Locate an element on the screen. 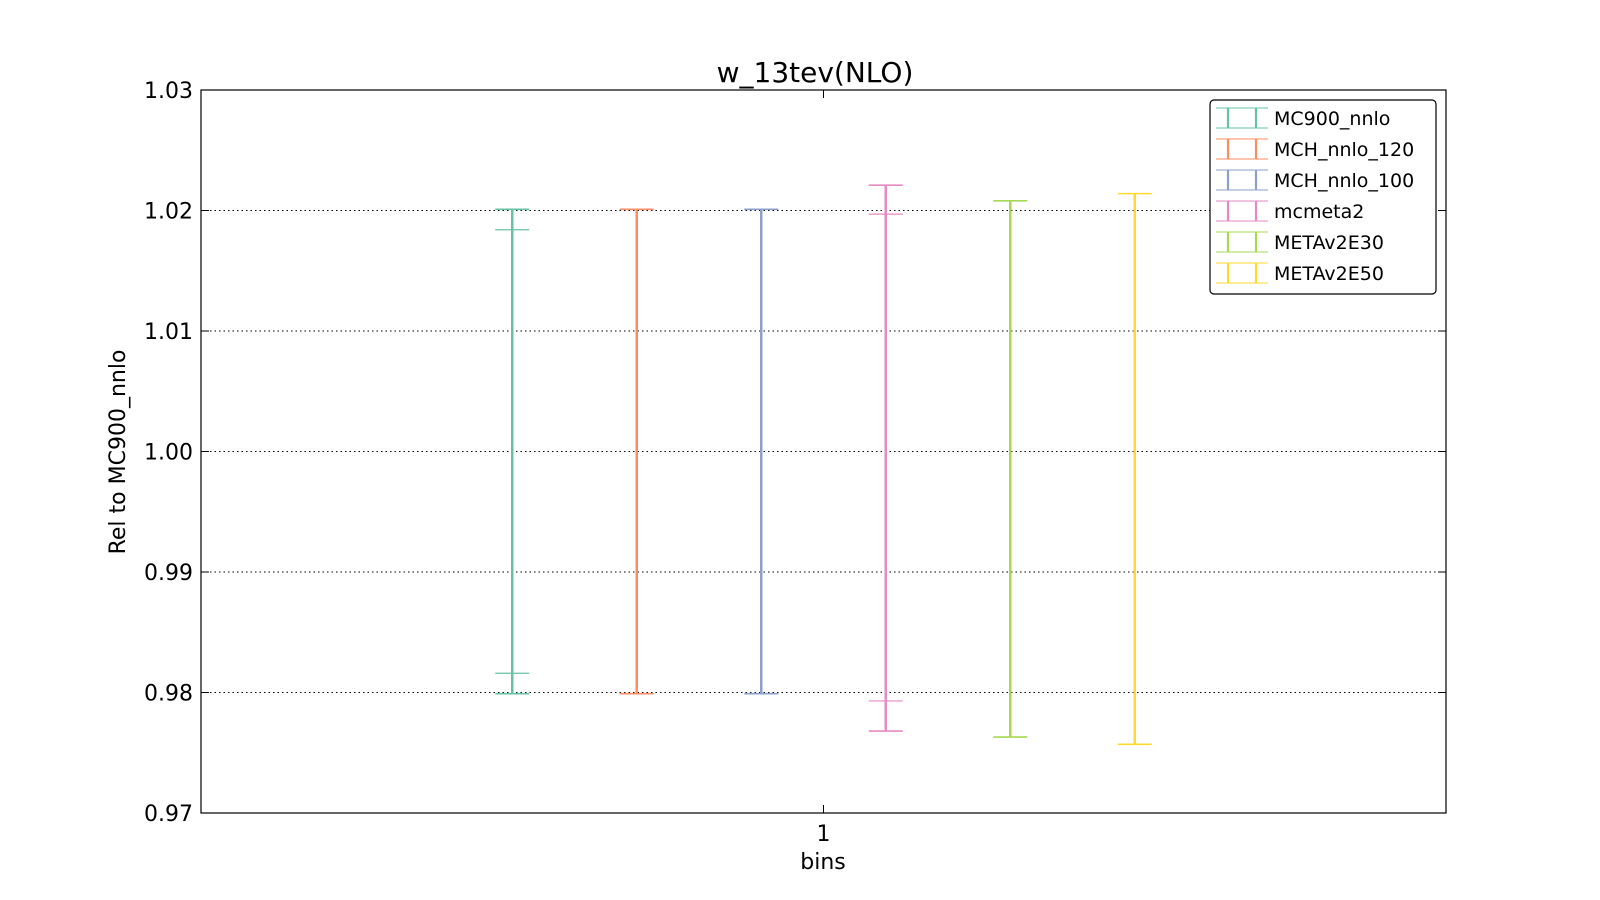  legend-label: mcmeta2 is located at coordinates (1319, 212).